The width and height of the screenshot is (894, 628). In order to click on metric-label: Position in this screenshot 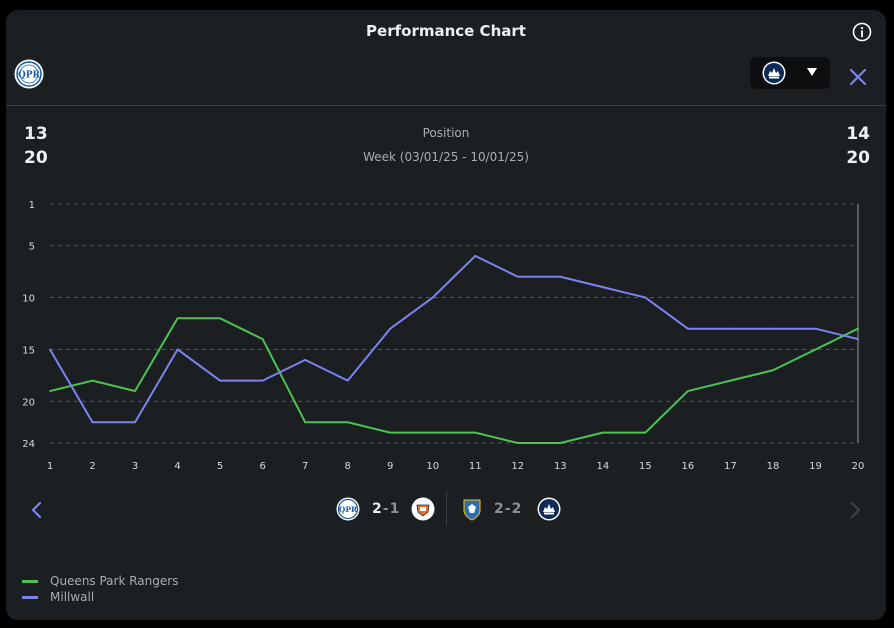, I will do `click(446, 133)`.